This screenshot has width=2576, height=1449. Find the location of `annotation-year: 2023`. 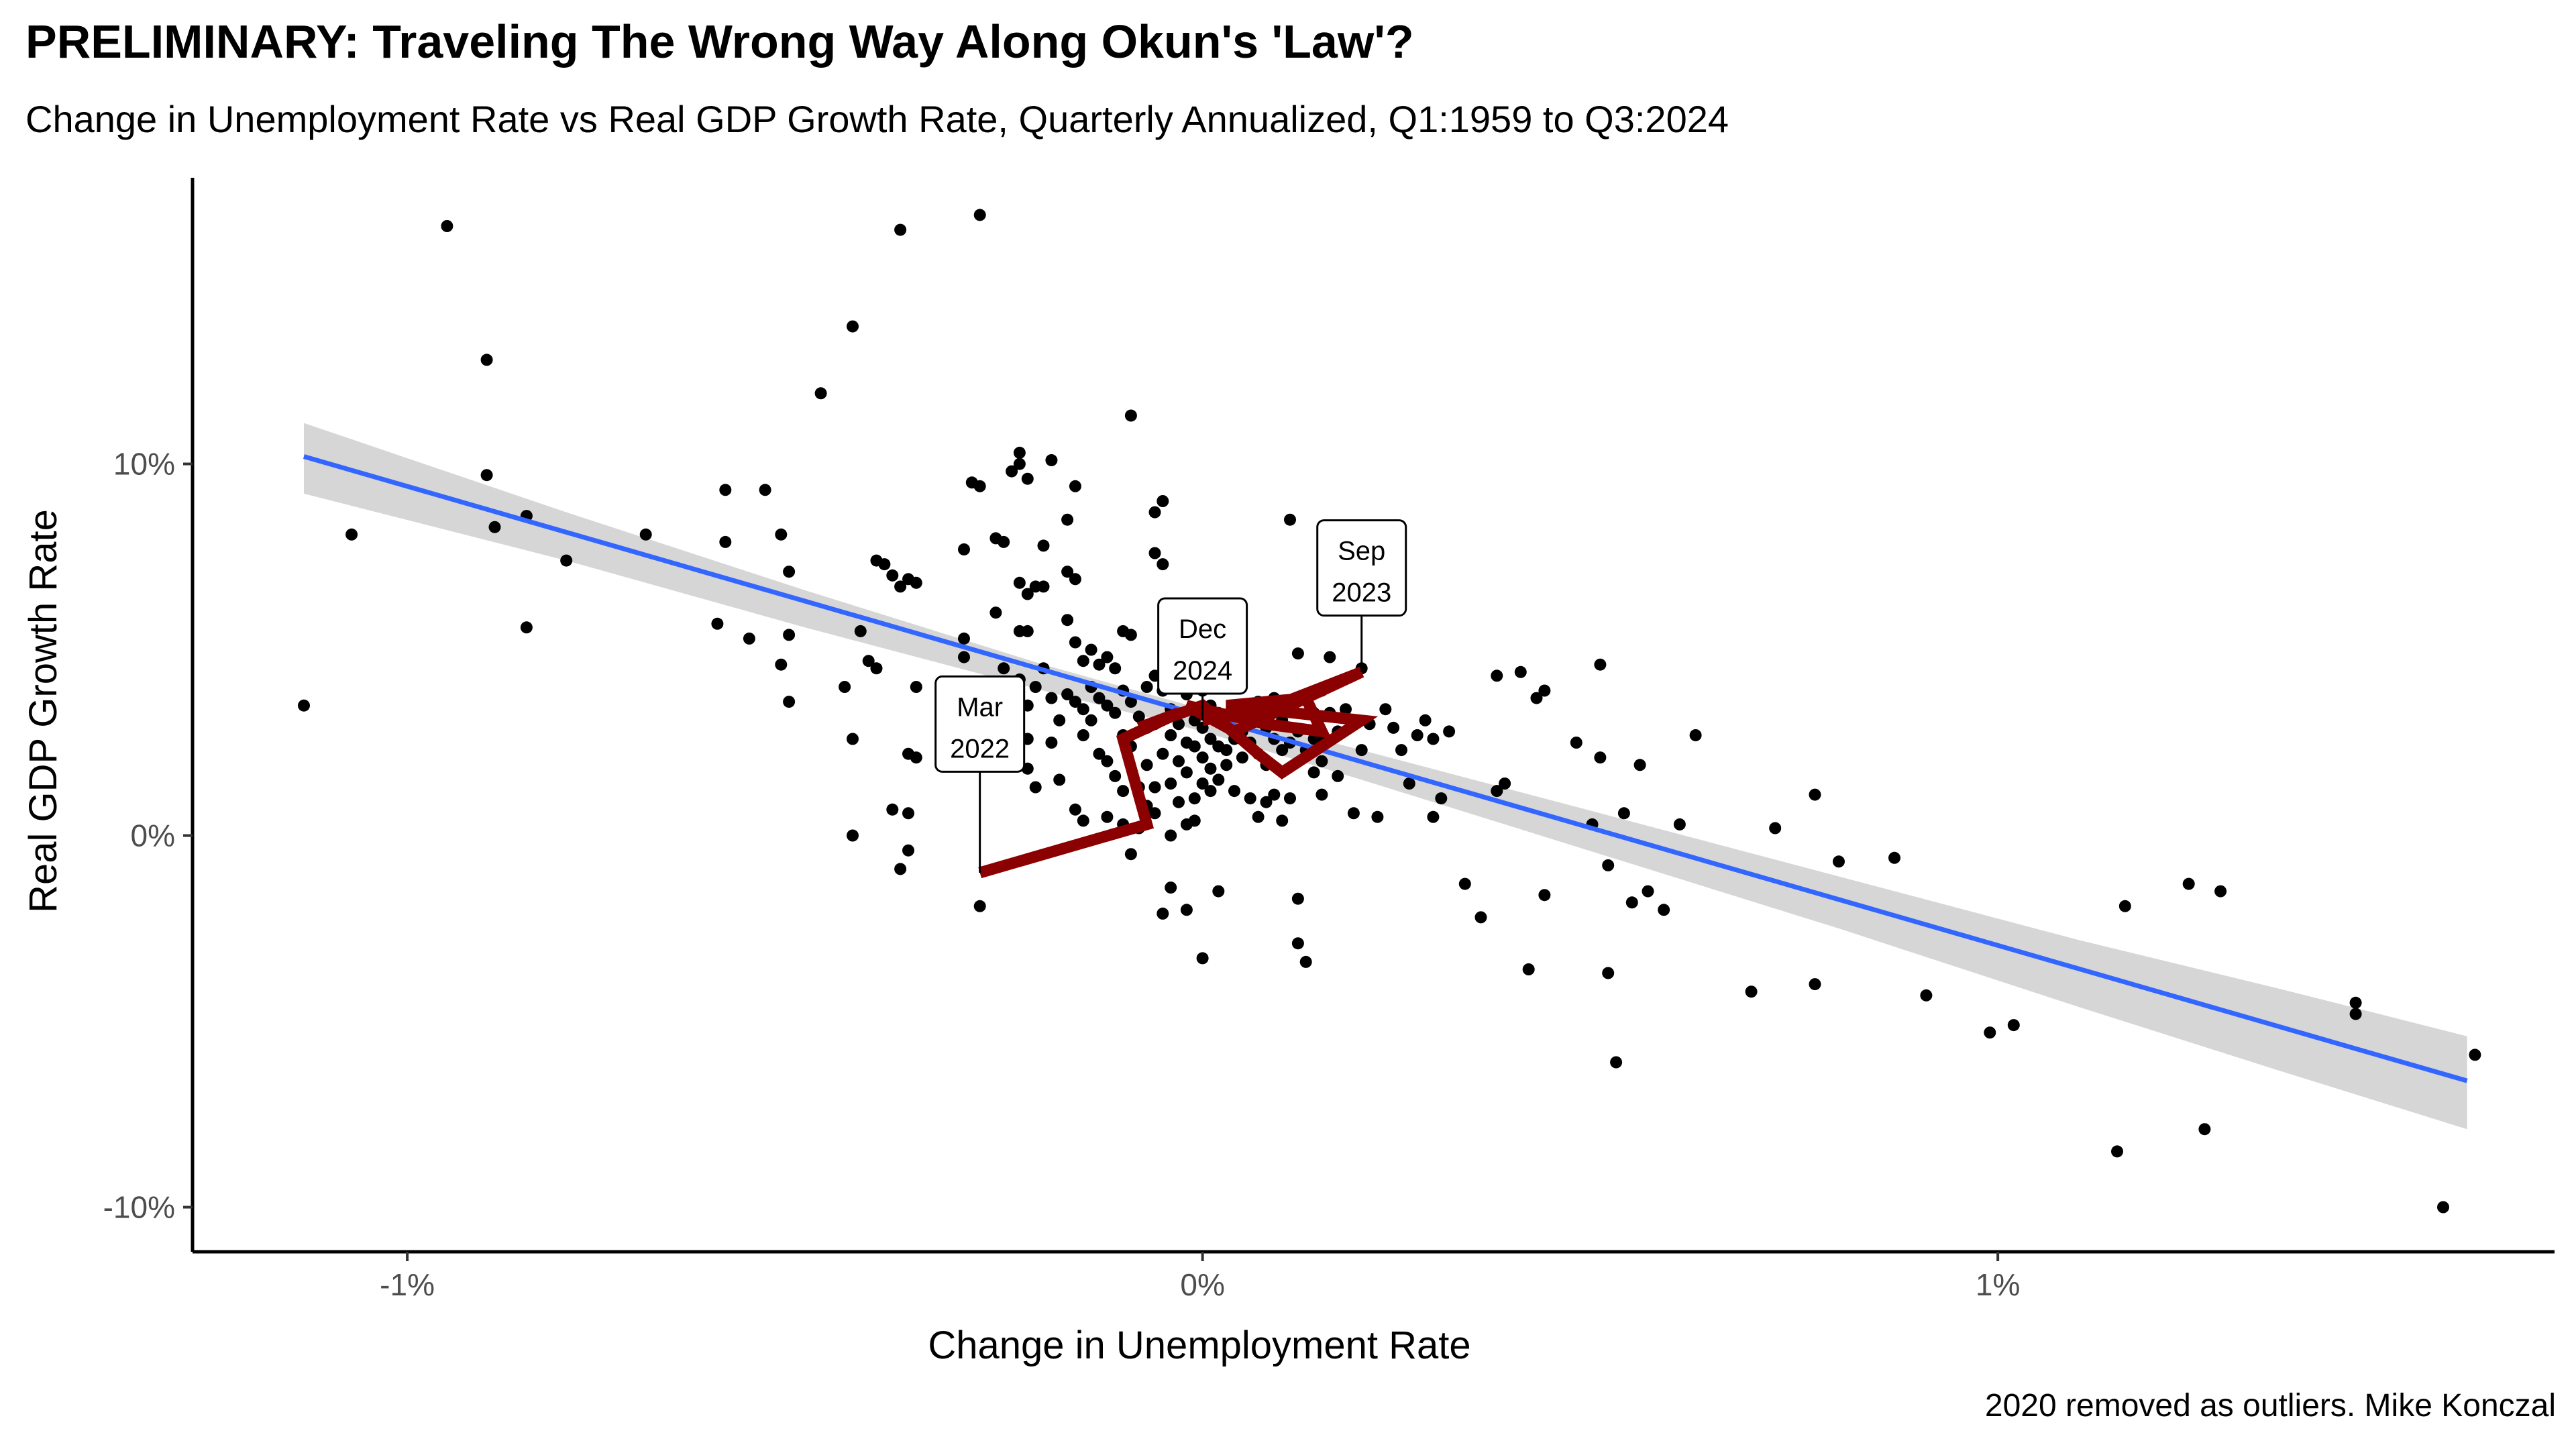

annotation-year: 2023 is located at coordinates (1361, 593).